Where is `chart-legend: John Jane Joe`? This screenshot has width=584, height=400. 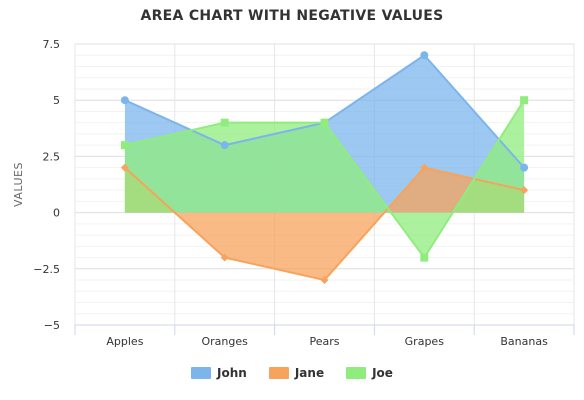
chart-legend: John Jane Joe is located at coordinates (292, 373).